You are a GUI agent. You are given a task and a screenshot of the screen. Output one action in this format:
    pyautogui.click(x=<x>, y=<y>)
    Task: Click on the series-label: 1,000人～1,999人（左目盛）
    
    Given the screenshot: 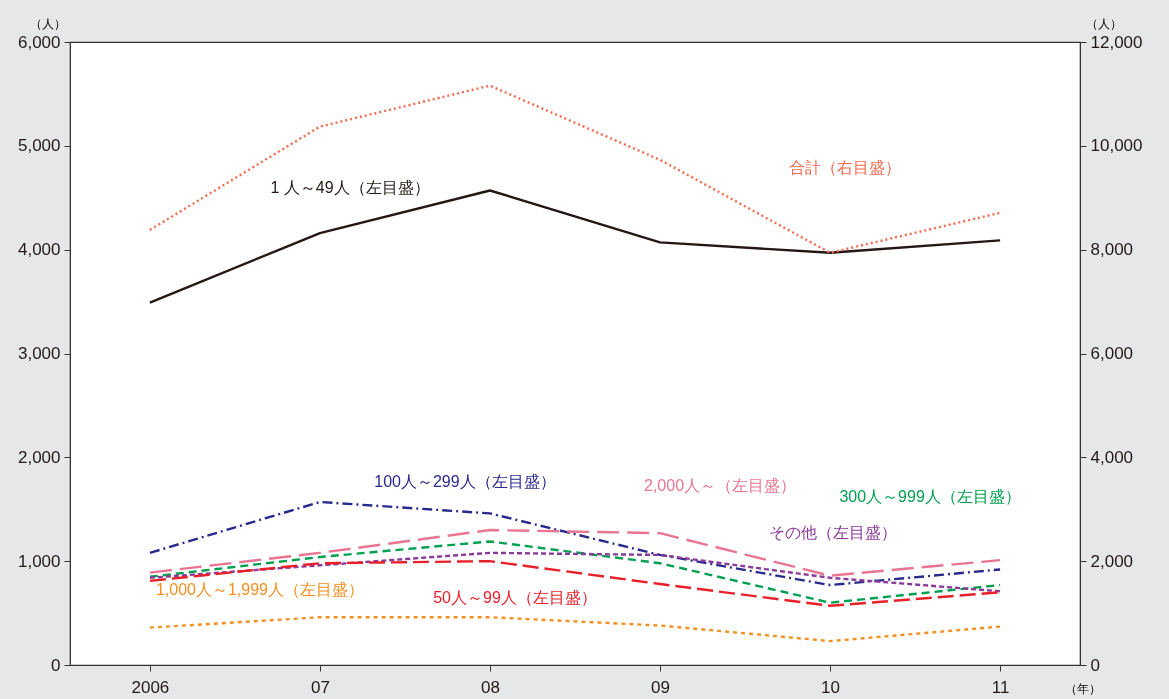 What is the action you would take?
    pyautogui.click(x=259, y=590)
    